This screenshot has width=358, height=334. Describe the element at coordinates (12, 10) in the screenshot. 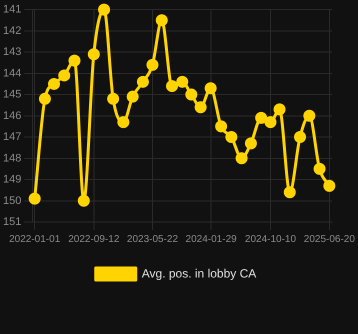

I see `y-tick-label: 141` at that location.